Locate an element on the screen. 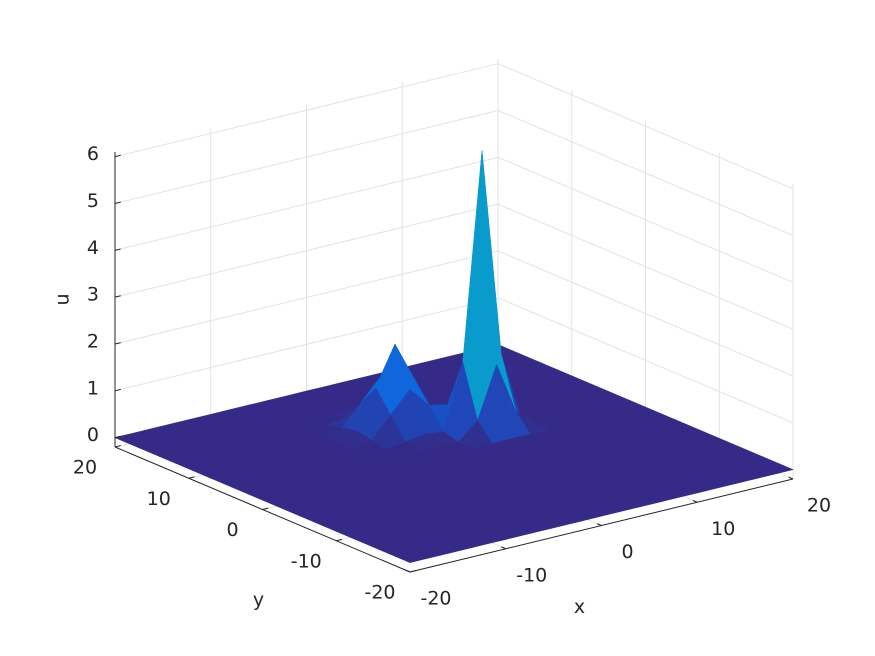 The image size is (875, 656). x-tick-label: -20 is located at coordinates (435, 599).